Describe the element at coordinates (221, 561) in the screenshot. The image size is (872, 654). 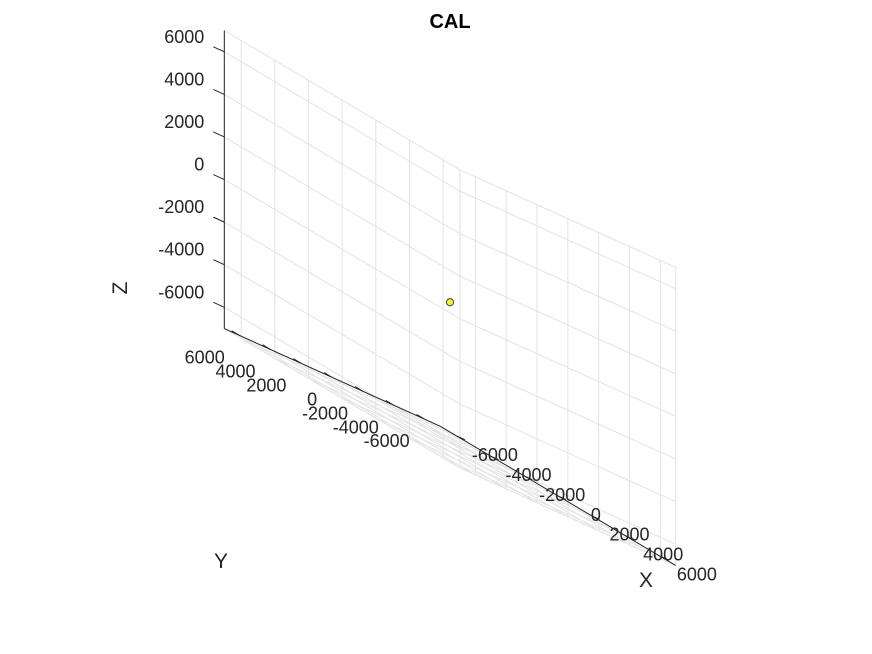
I see `y-axis-label: Y` at that location.